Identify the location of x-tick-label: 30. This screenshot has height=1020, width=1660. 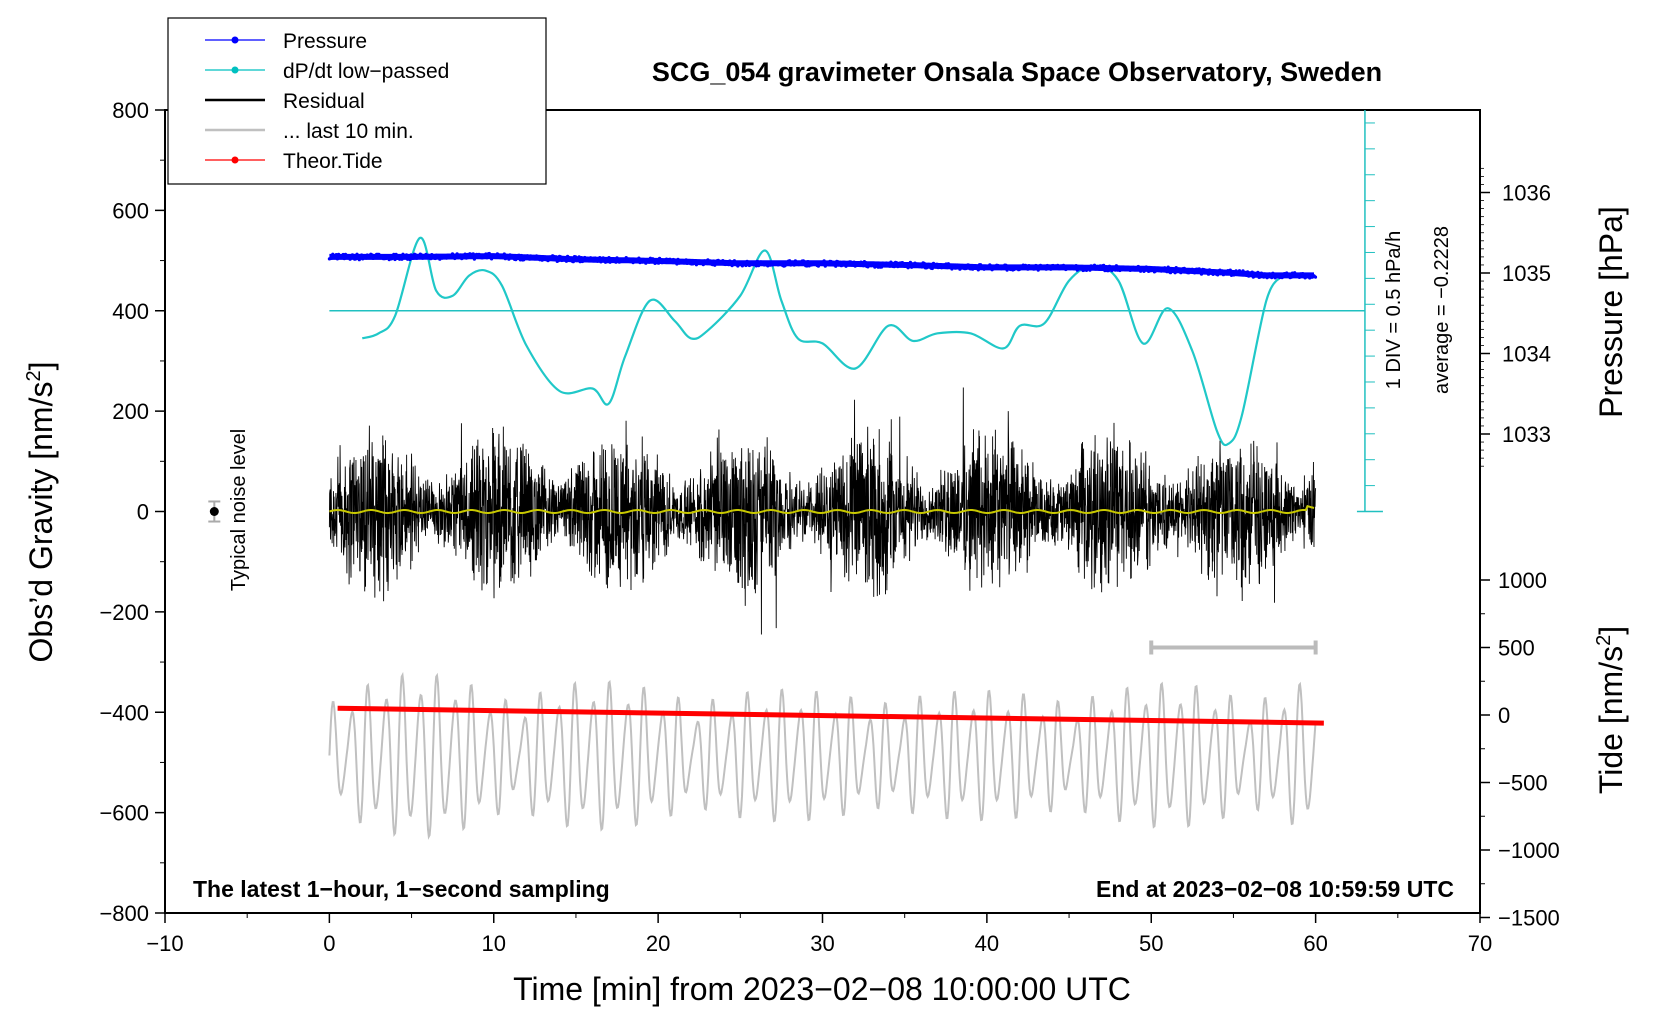
(822, 943).